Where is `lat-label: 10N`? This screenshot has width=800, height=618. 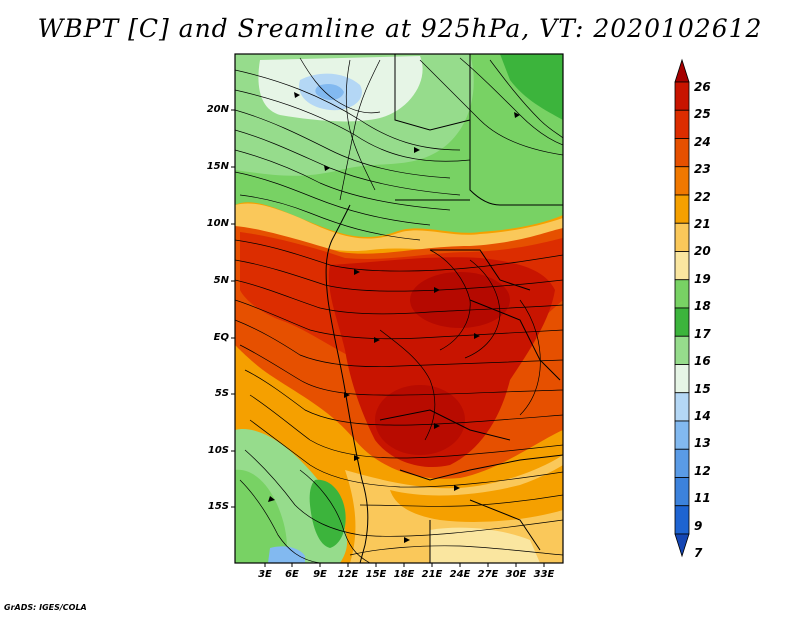
lat-label: 10N is located at coordinates (217, 223).